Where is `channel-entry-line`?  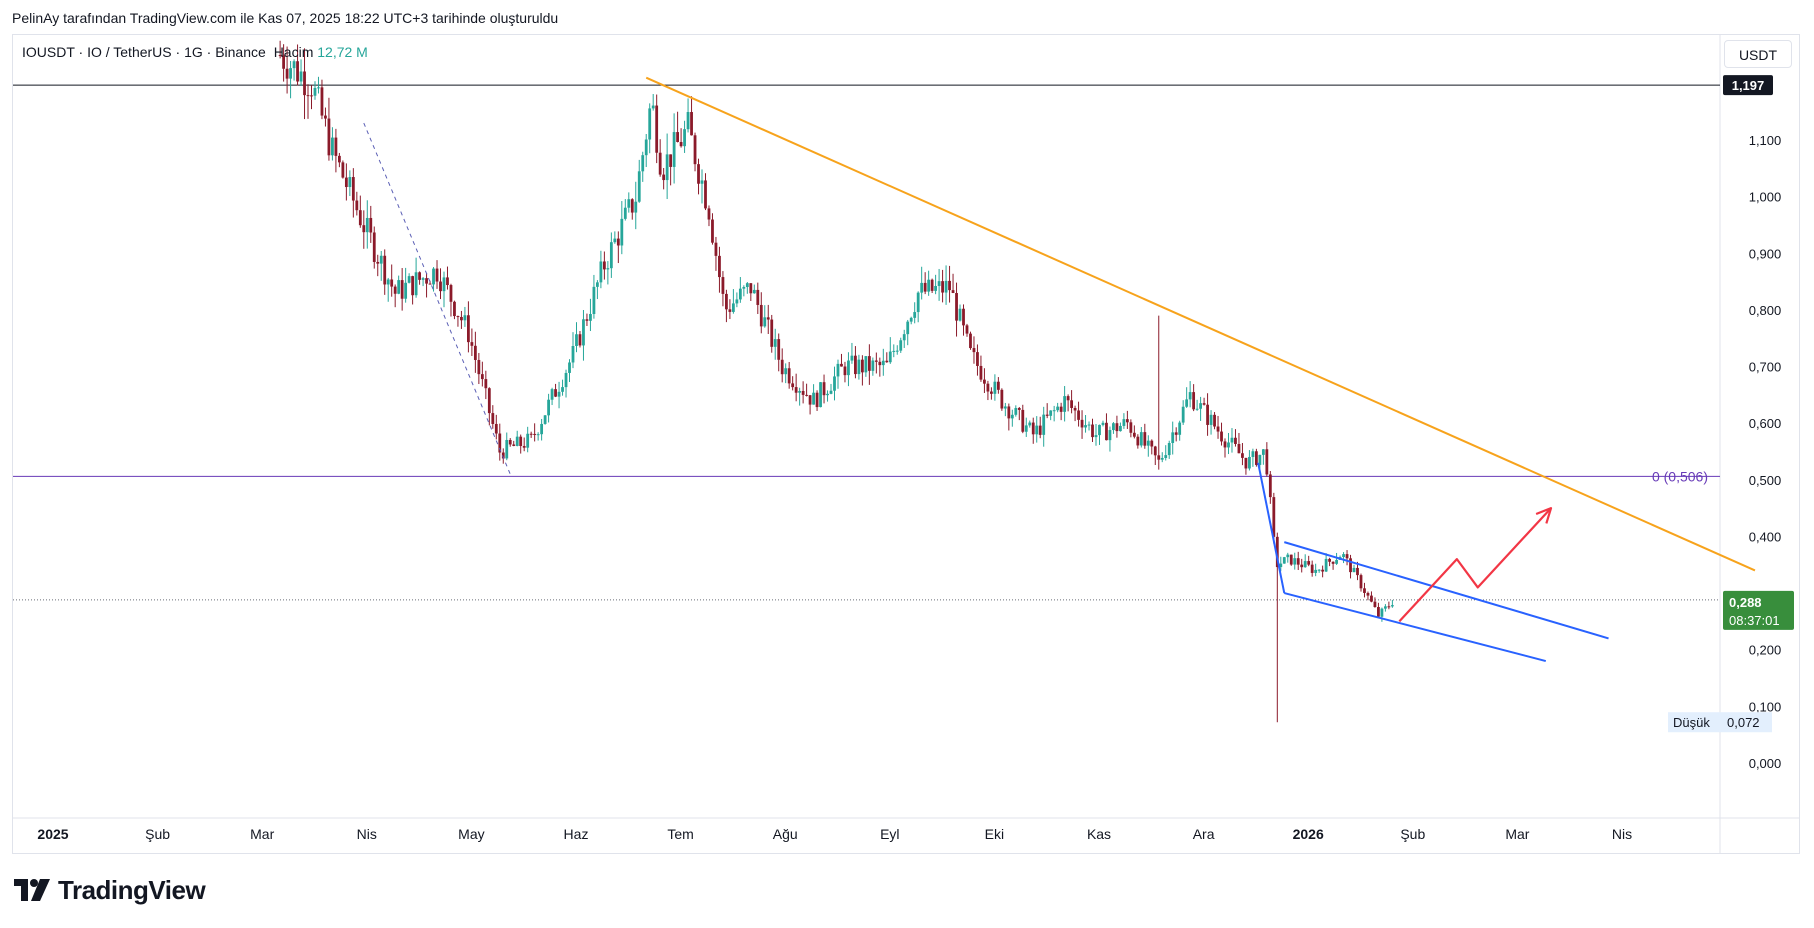
channel-entry-line is located at coordinates (1271, 528).